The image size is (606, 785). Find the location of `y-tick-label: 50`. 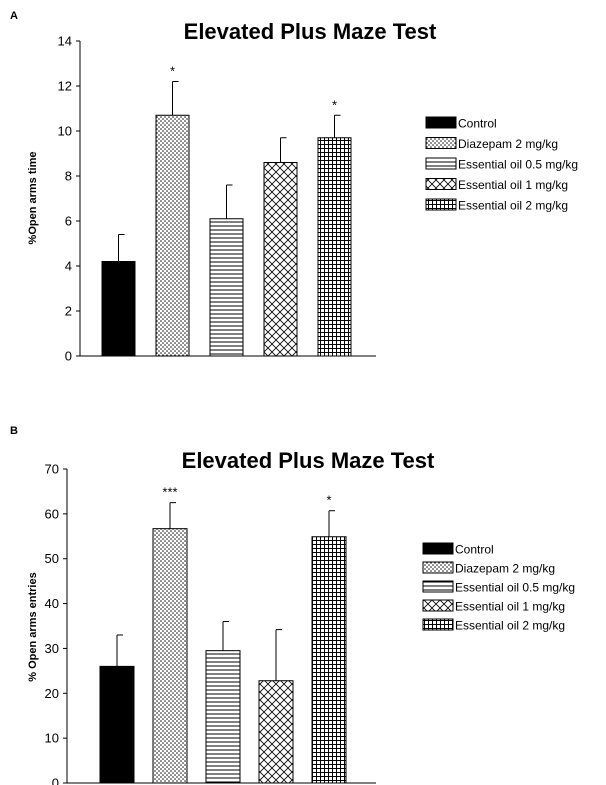

y-tick-label: 50 is located at coordinates (52, 558).